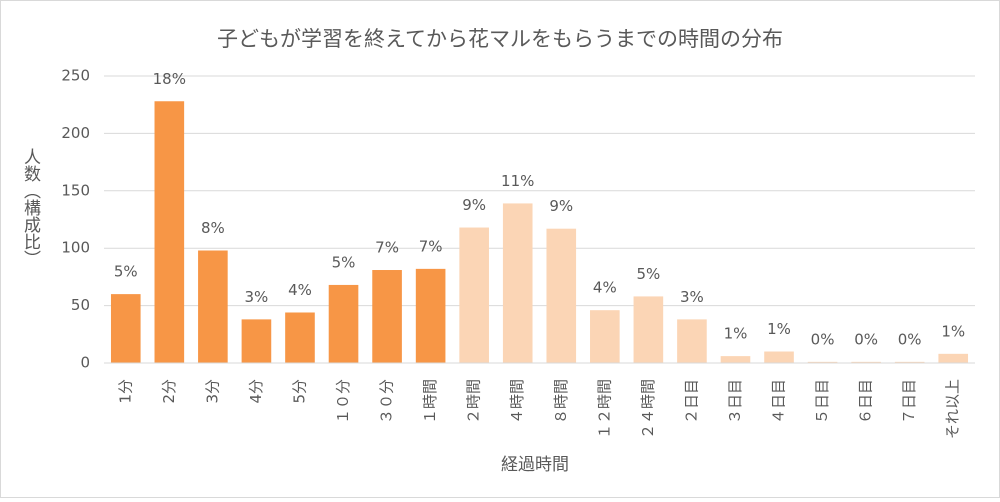  I want to click on x-tick-label: １２時間, so click(604, 409).